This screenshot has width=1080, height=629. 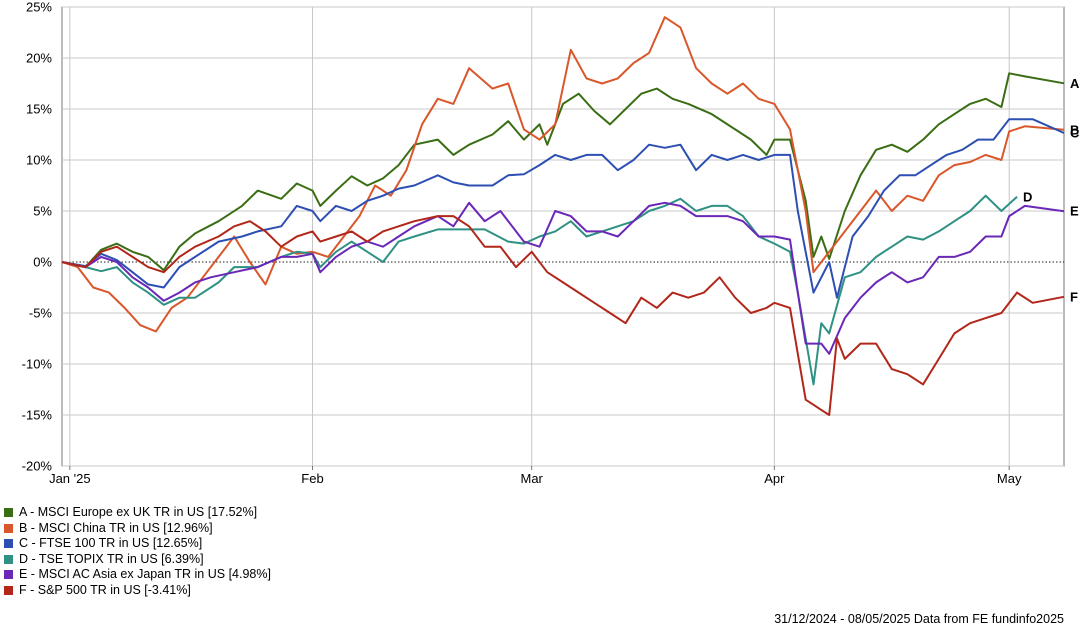 I want to click on legend-item: B - MSCI China TR in US [12.96%], so click(x=137, y=529).